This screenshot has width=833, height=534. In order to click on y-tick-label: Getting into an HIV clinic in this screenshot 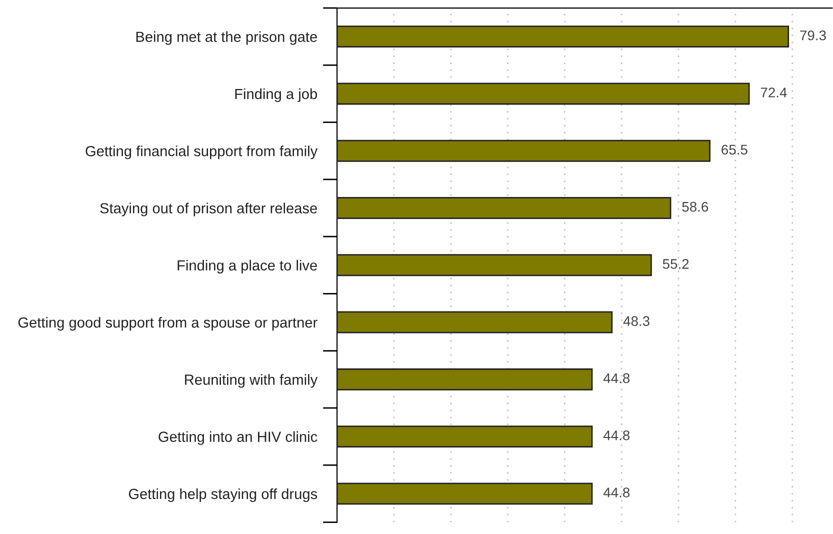, I will do `click(238, 438)`.